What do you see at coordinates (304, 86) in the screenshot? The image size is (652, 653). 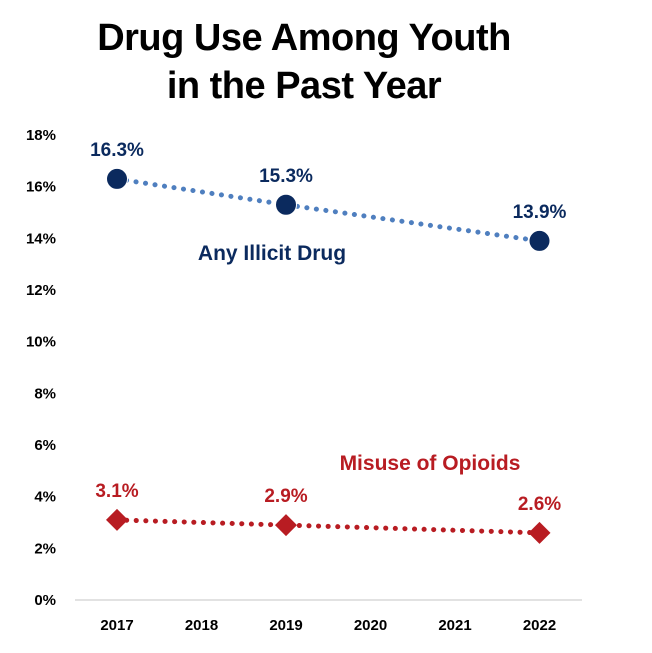 I see `chart-title-line-2: in the Past Year` at bounding box center [304, 86].